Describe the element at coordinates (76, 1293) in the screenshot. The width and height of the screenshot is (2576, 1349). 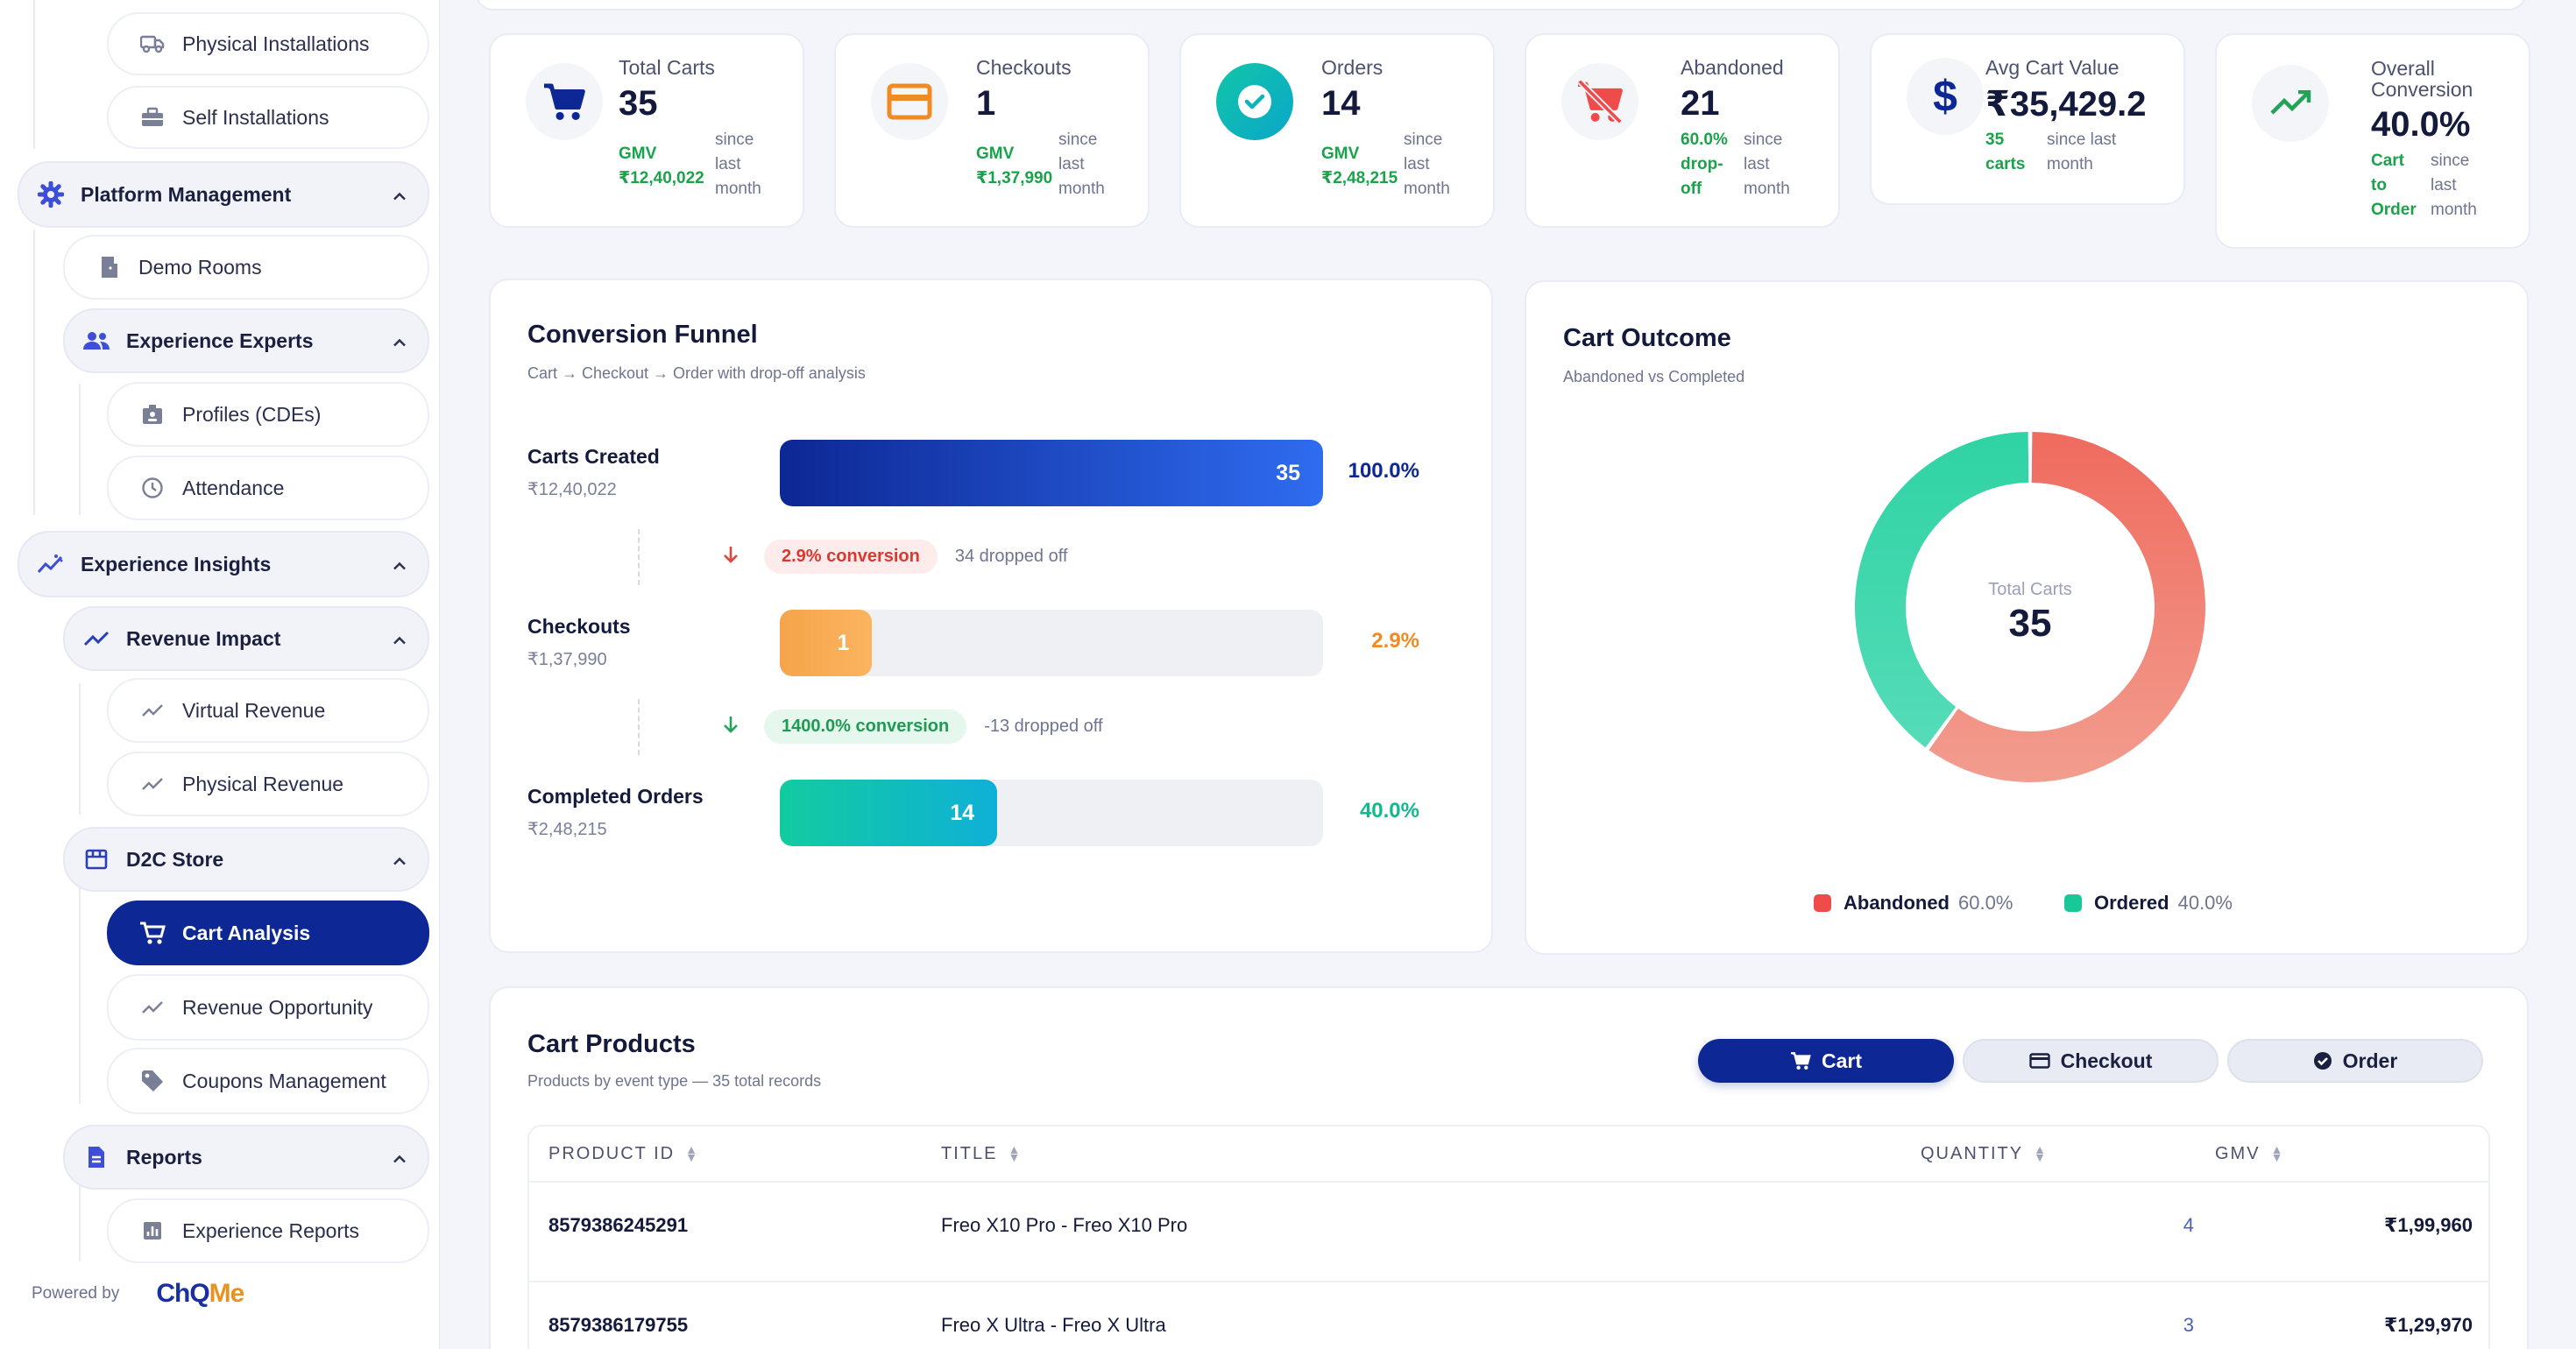
I see `powered-by-label: Powered by` at that location.